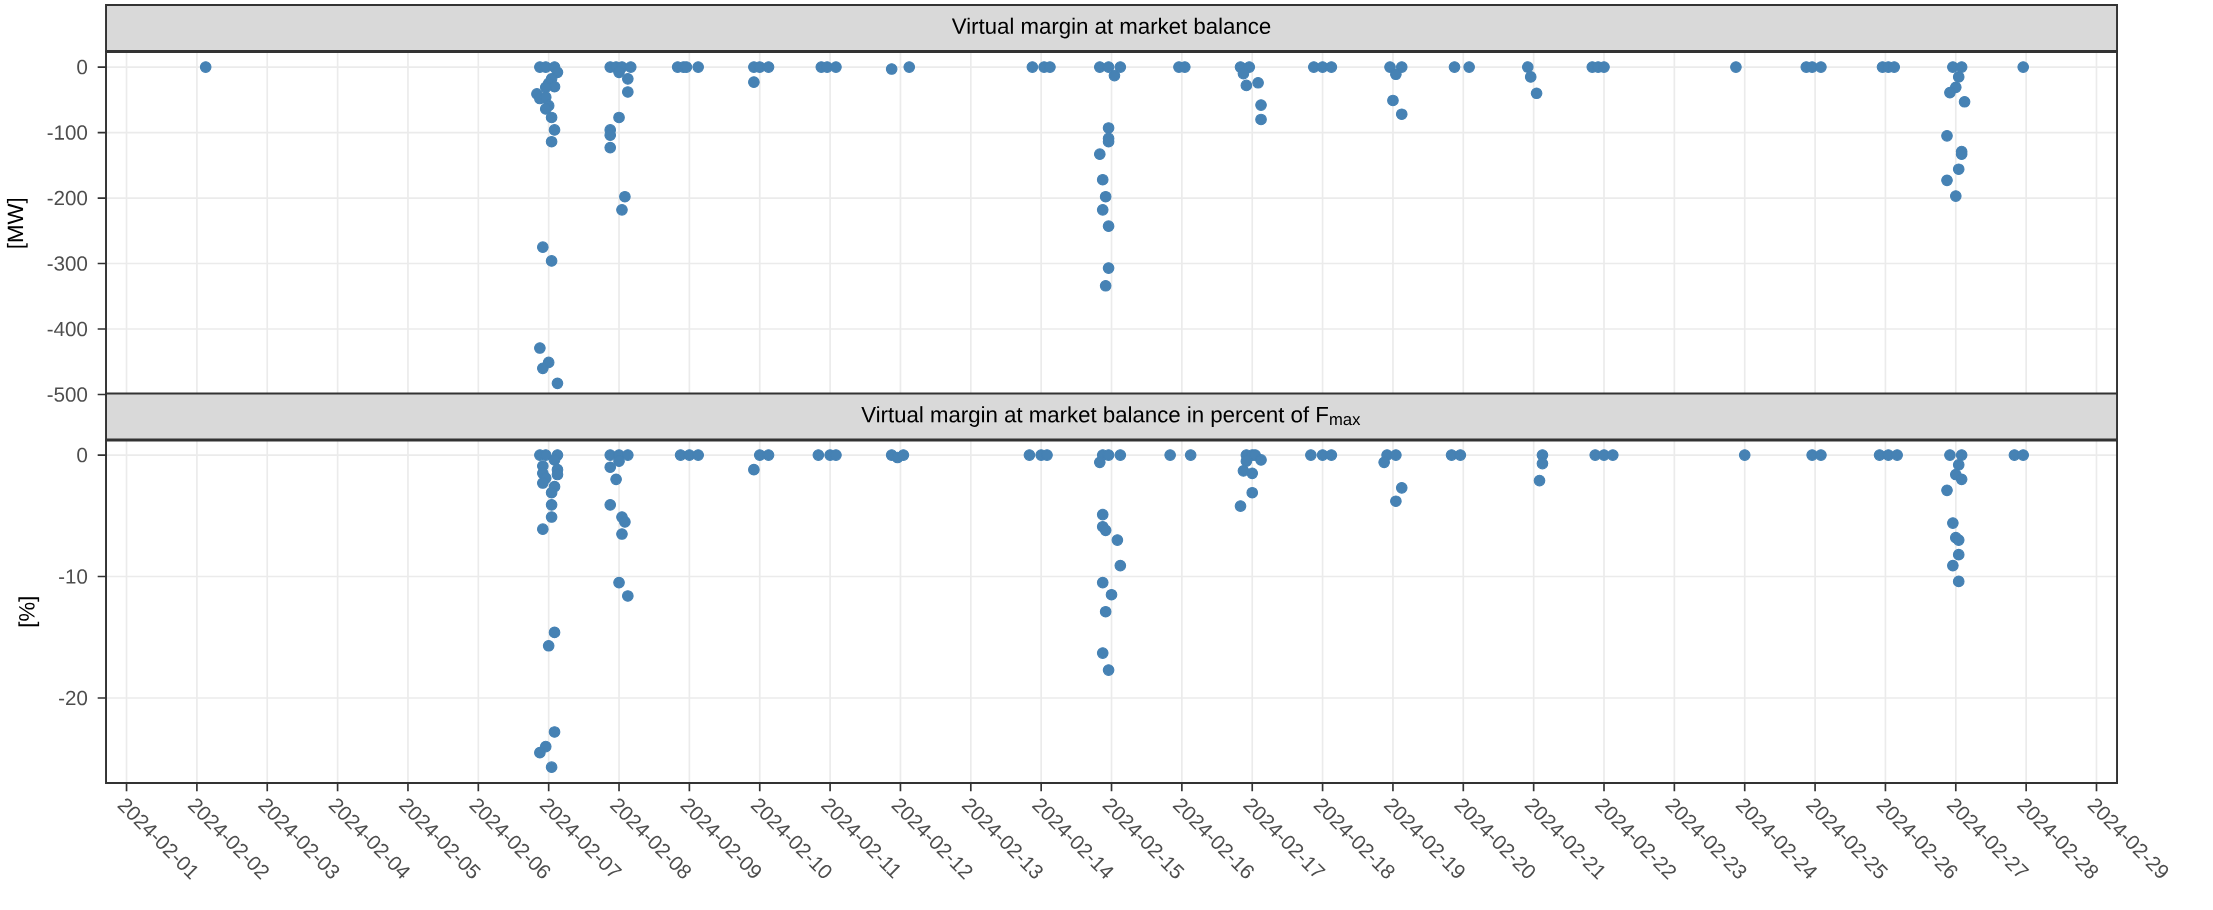 The image size is (2213, 910). I want to click on y-axis-title: [%], so click(29, 612).